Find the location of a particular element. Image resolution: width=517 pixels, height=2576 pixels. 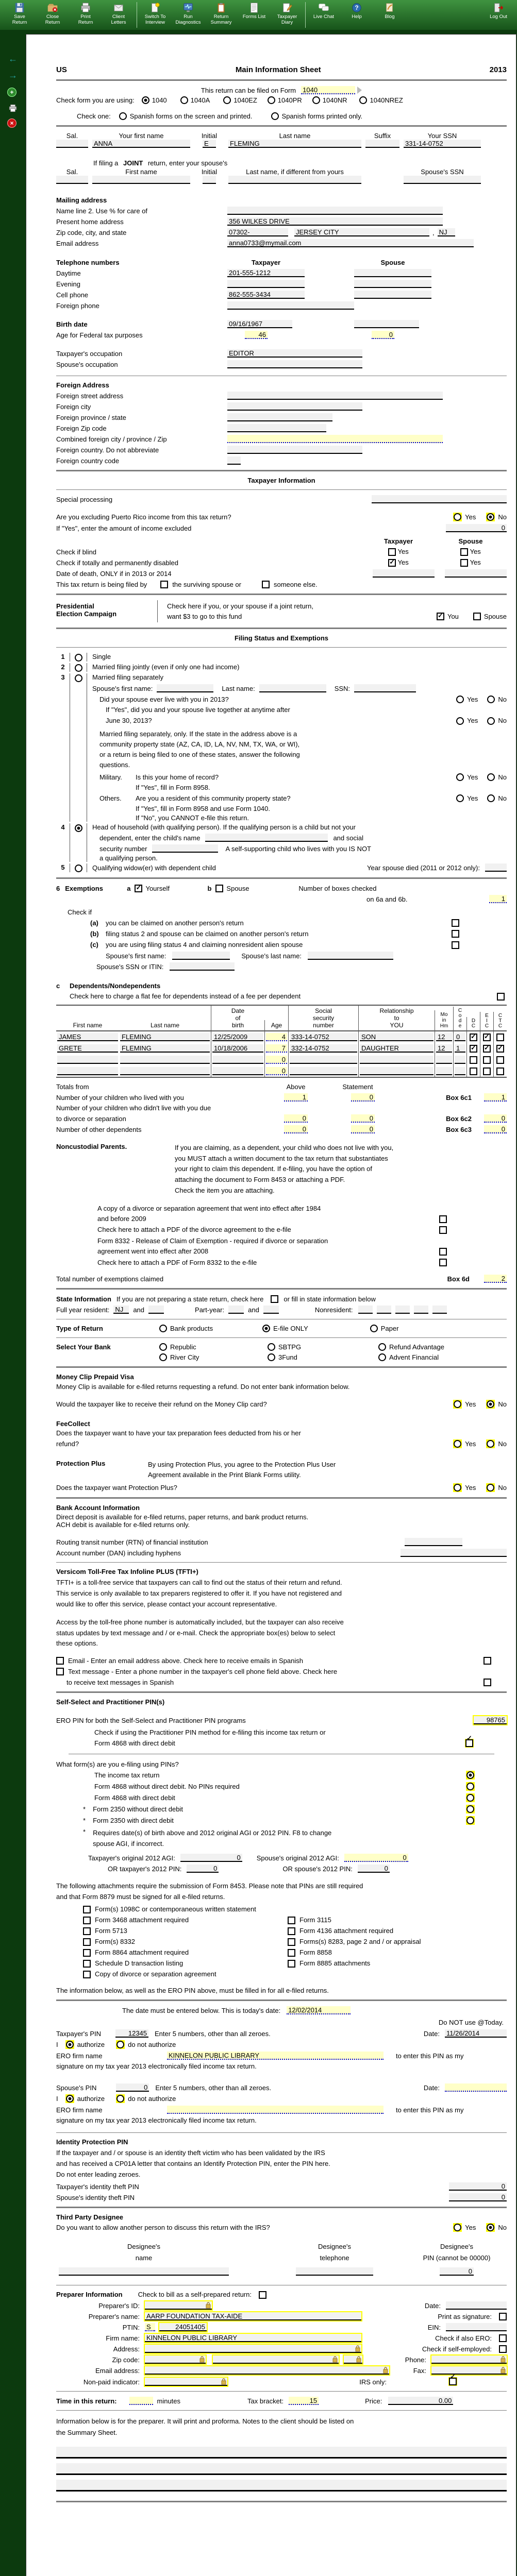

non-paid-field is located at coordinates (186, 2381).